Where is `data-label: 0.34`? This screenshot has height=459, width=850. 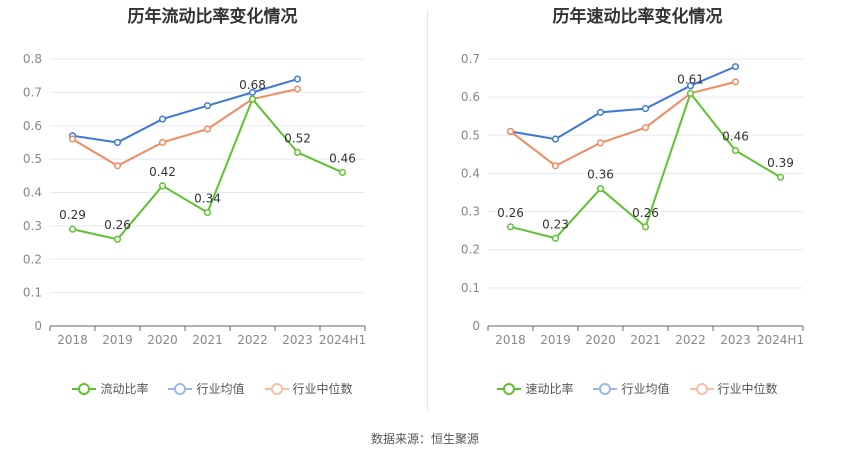
data-label: 0.34 is located at coordinates (207, 199).